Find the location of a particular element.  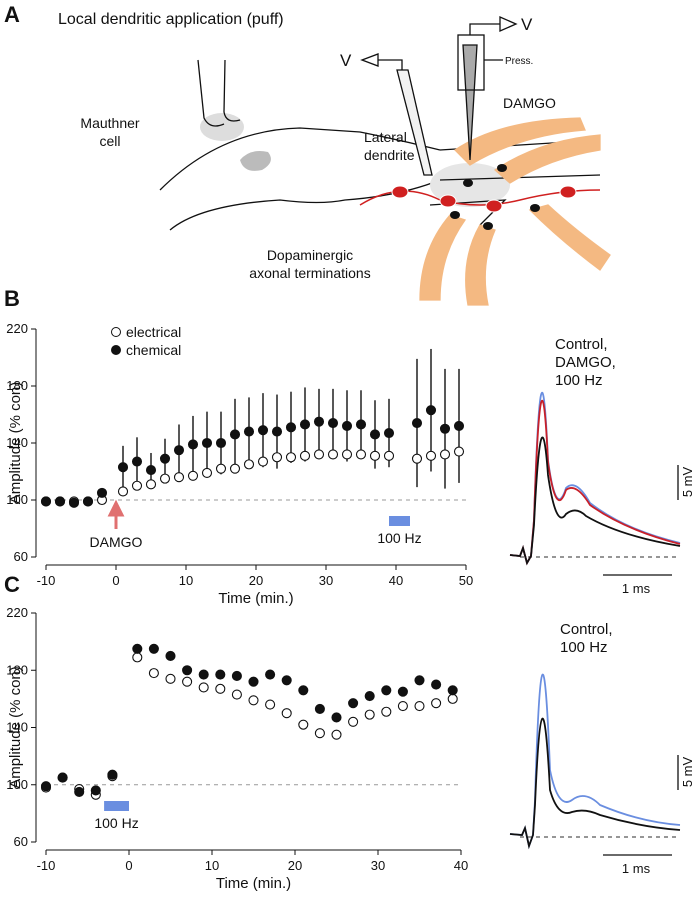

x-axis-label: Time (min.) is located at coordinates (253, 883).